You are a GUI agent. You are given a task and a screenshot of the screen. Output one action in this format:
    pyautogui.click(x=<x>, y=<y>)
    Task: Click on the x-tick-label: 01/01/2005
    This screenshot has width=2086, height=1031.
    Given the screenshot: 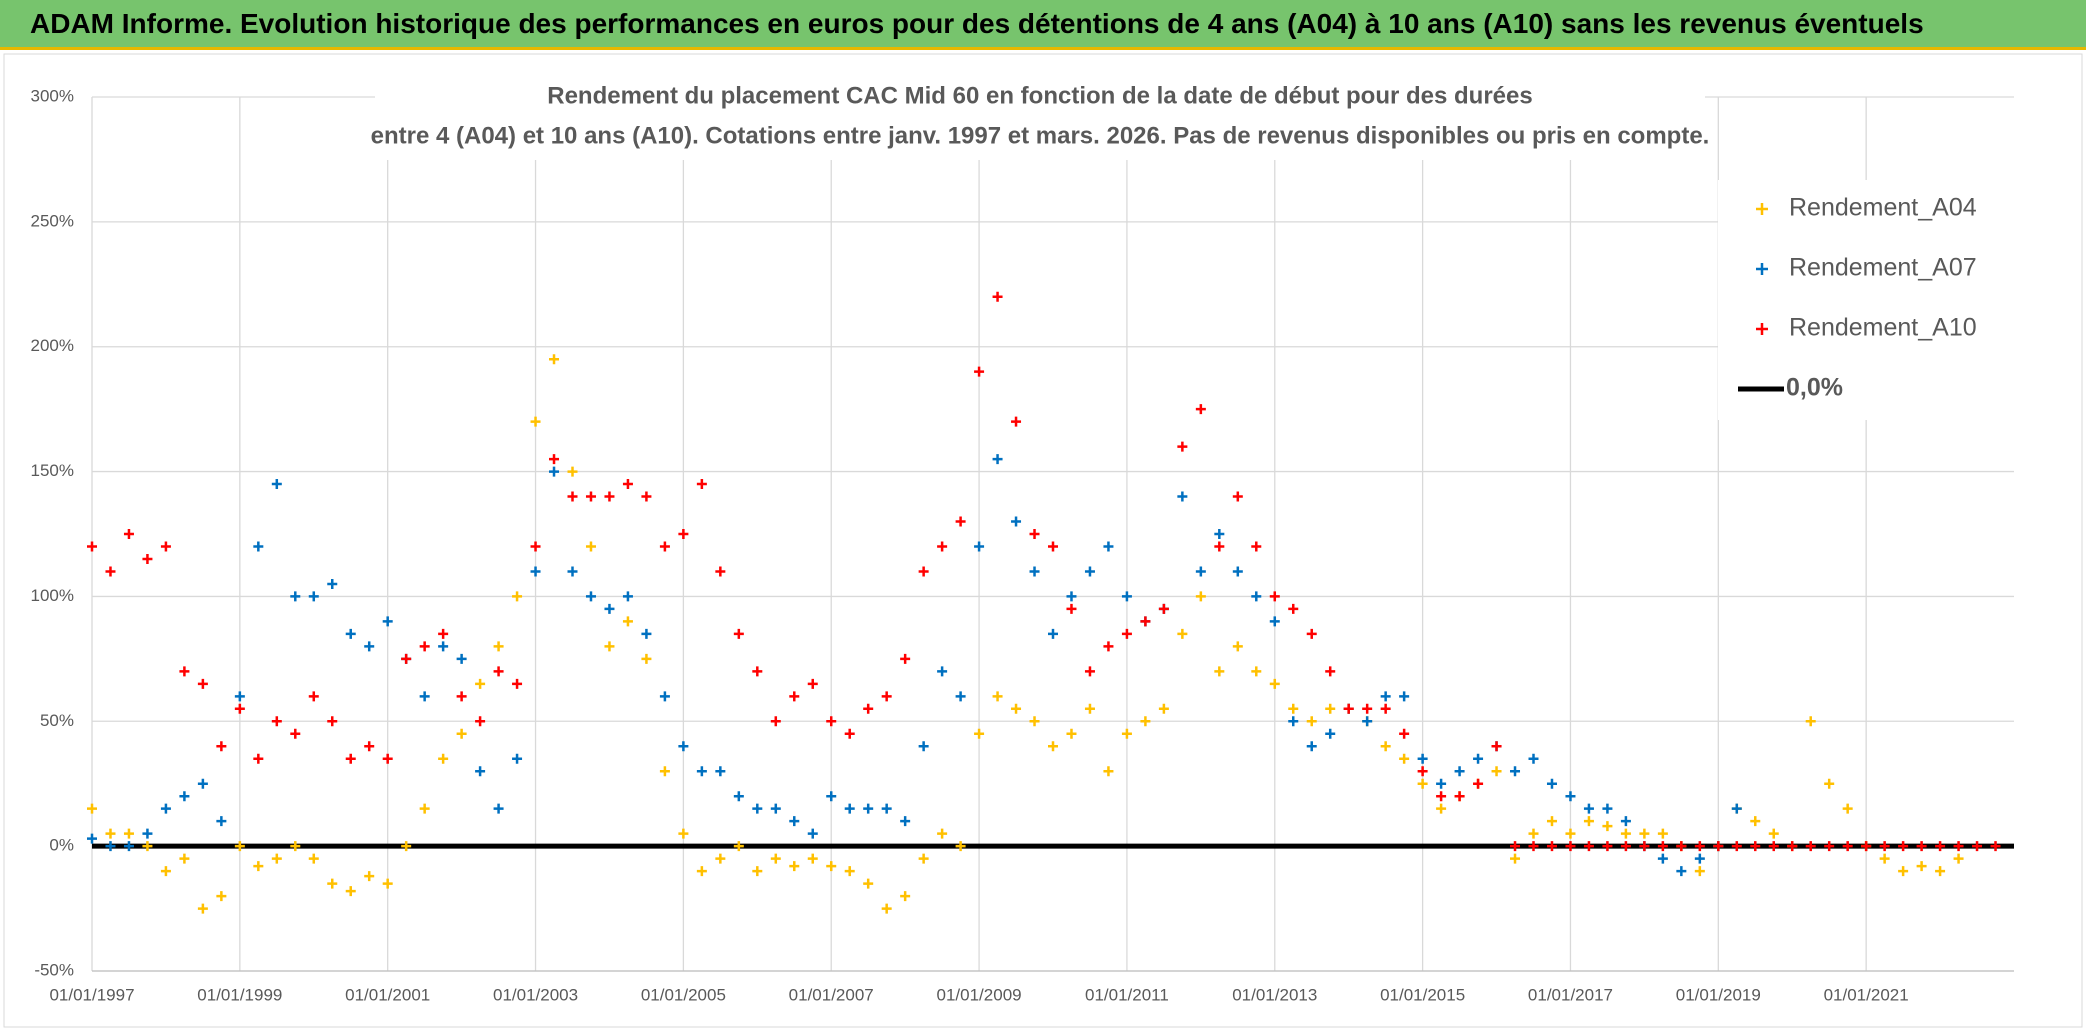 What is the action you would take?
    pyautogui.click(x=683, y=994)
    